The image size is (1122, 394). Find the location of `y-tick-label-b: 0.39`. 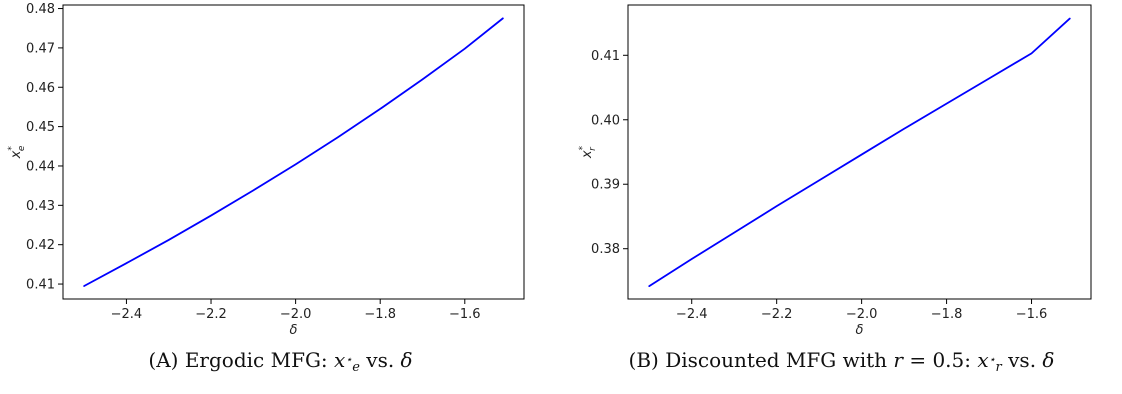

y-tick-label-b: 0.39 is located at coordinates (605, 185).